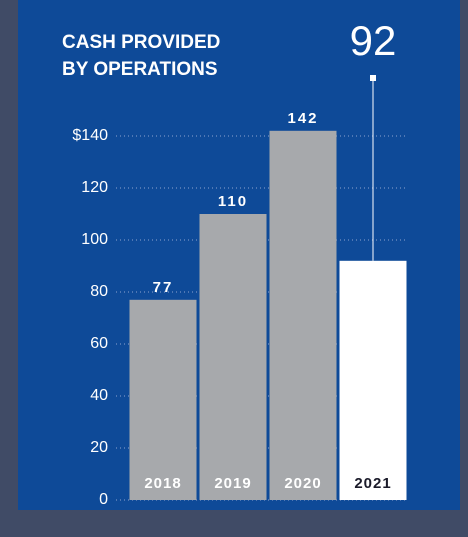  Describe the element at coordinates (99, 447) in the screenshot. I see `y-tick-label: 20` at that location.